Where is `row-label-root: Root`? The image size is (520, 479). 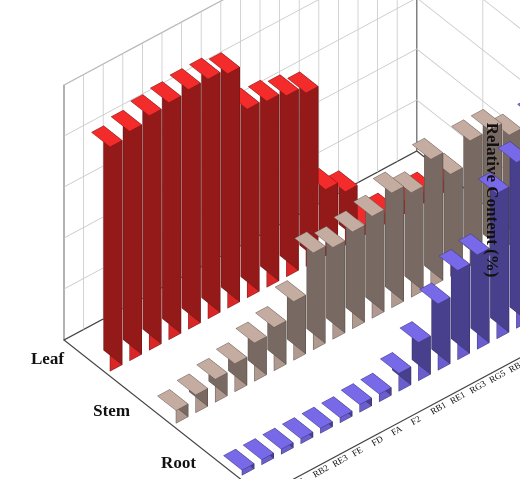 row-label-root: Root is located at coordinates (178, 462).